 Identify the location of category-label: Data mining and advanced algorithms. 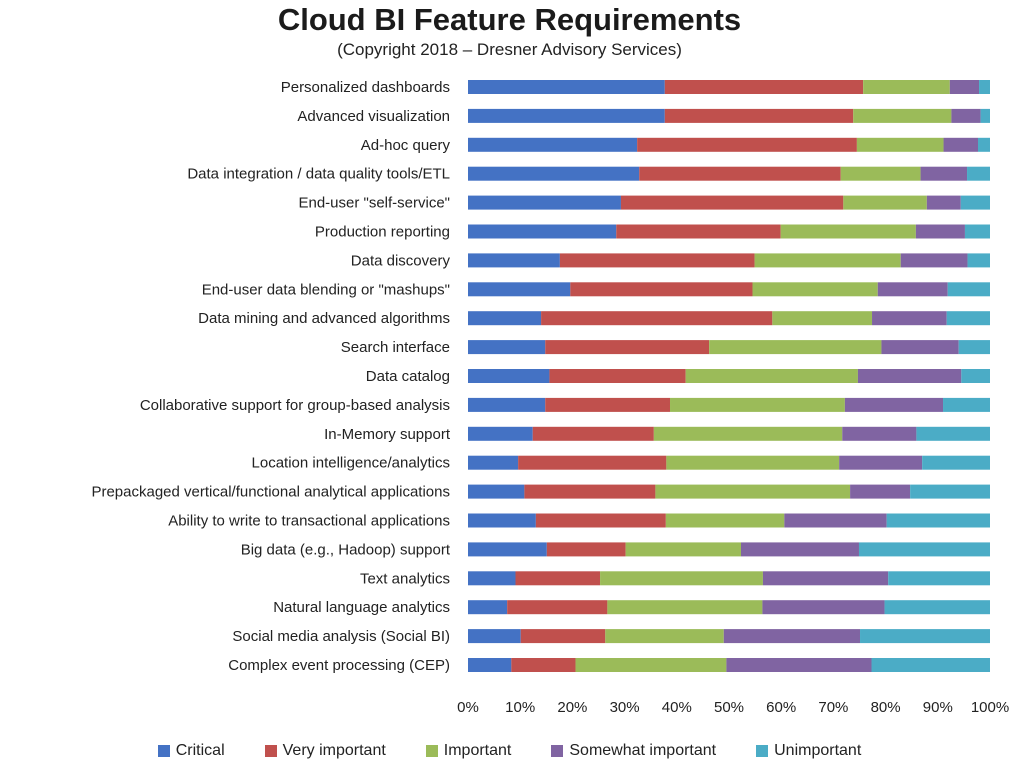
(324, 318).